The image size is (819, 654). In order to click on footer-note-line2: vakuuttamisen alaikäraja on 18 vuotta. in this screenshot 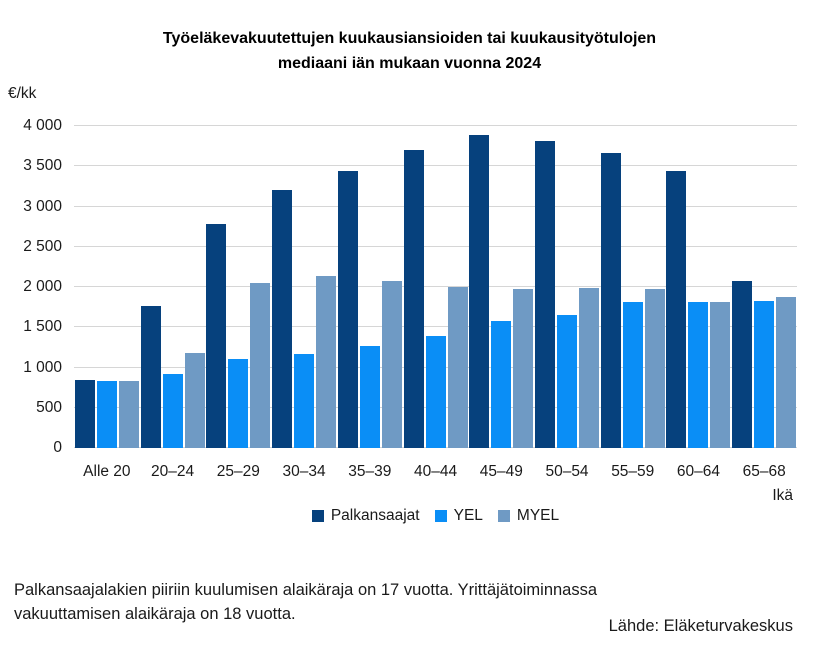, I will do `click(155, 614)`.